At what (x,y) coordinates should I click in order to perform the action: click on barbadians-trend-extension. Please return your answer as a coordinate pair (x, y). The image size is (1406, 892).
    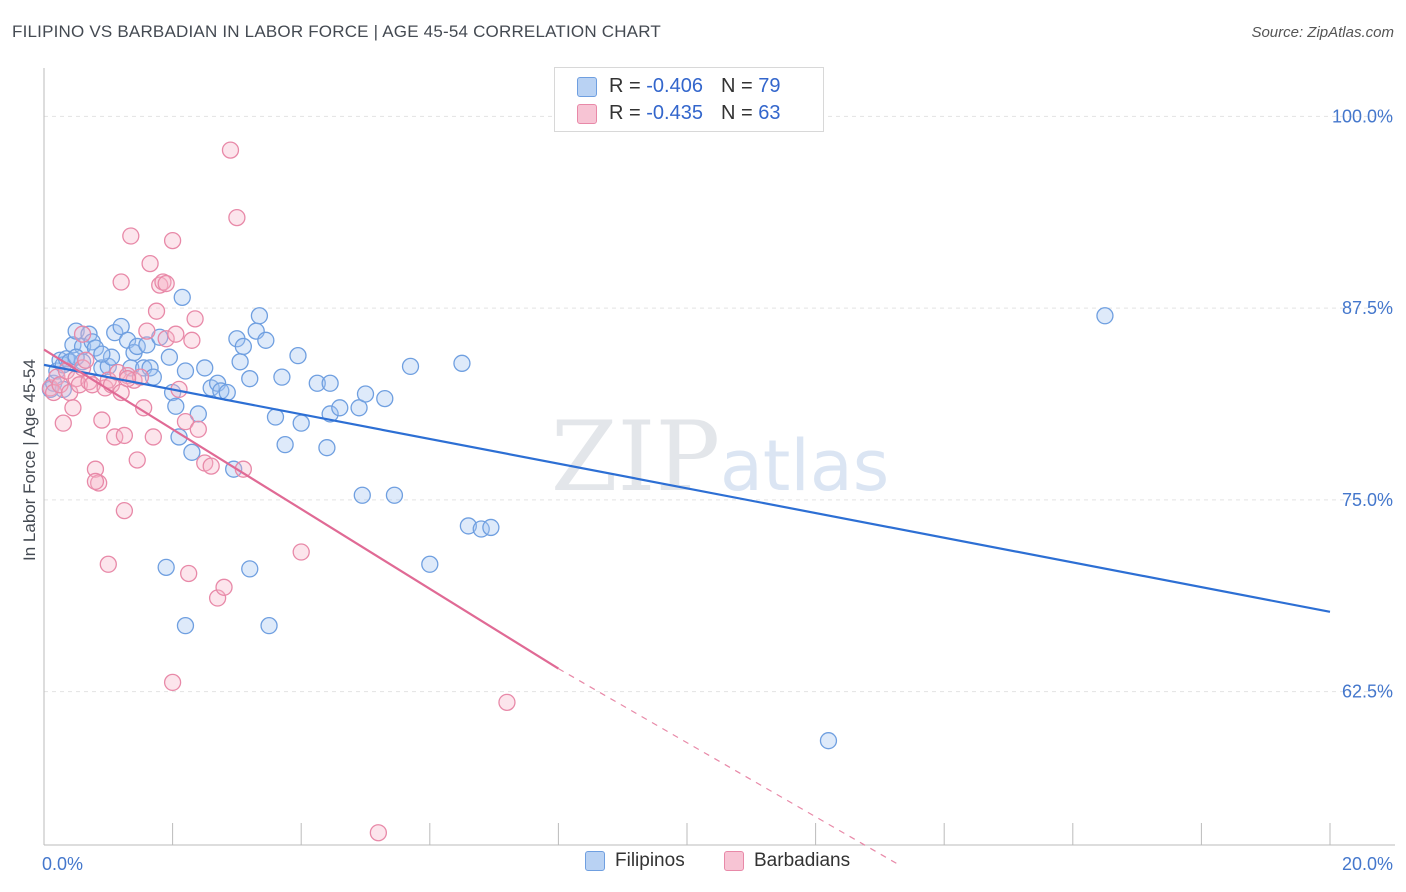
    Looking at the image, I should click on (729, 767).